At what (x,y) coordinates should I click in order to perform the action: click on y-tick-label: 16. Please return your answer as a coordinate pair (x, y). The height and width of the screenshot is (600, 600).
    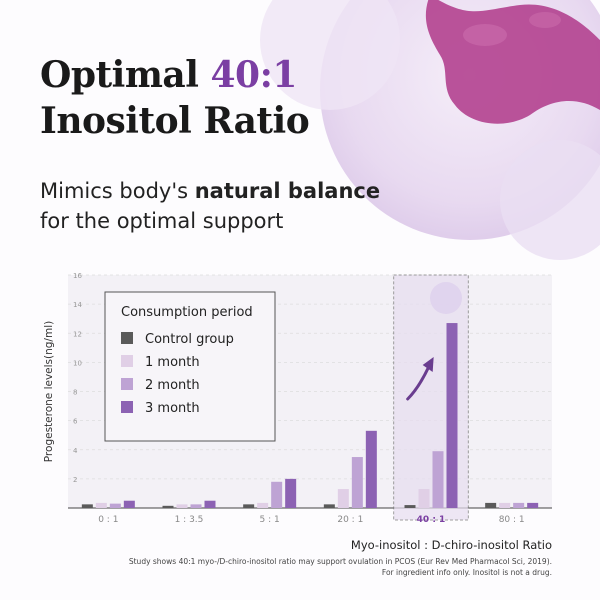
    Looking at the image, I should click on (77, 276).